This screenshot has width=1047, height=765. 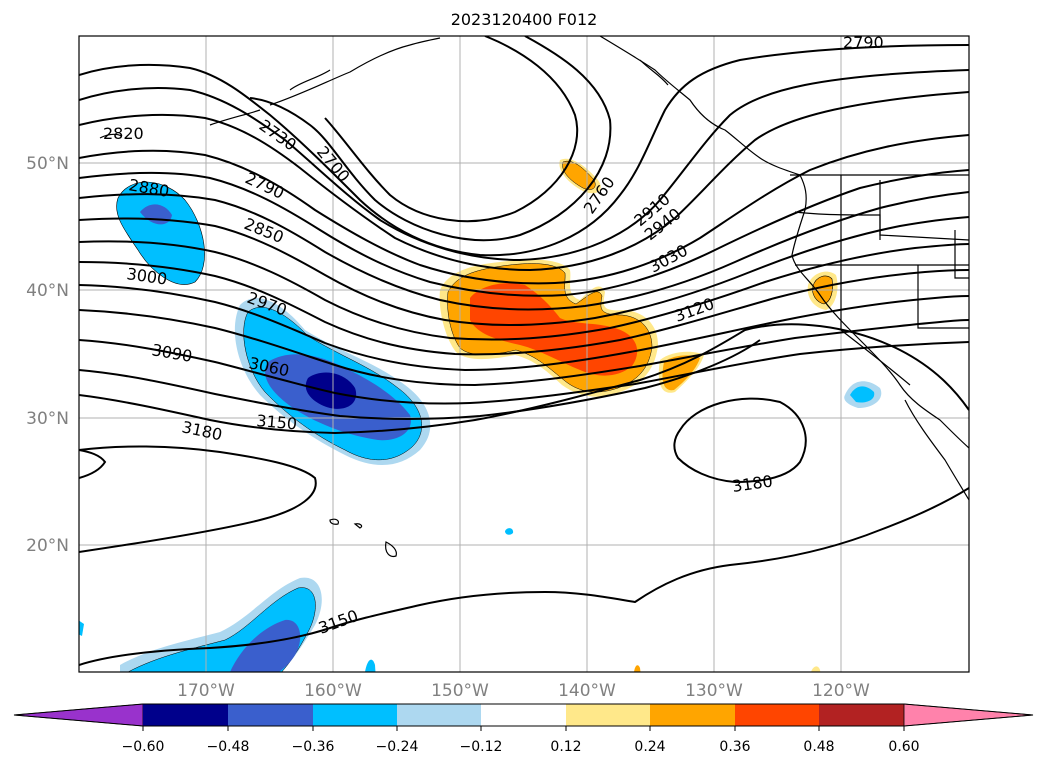 What do you see at coordinates (397, 747) in the screenshot?
I see `colorbar-tick-label: −0.24` at bounding box center [397, 747].